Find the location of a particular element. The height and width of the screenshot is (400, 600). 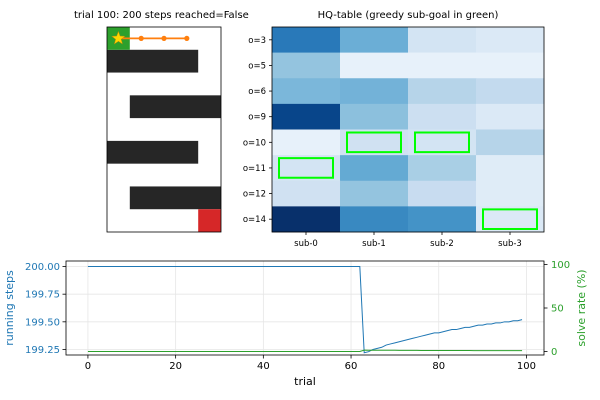

maze-border is located at coordinates (164, 129).